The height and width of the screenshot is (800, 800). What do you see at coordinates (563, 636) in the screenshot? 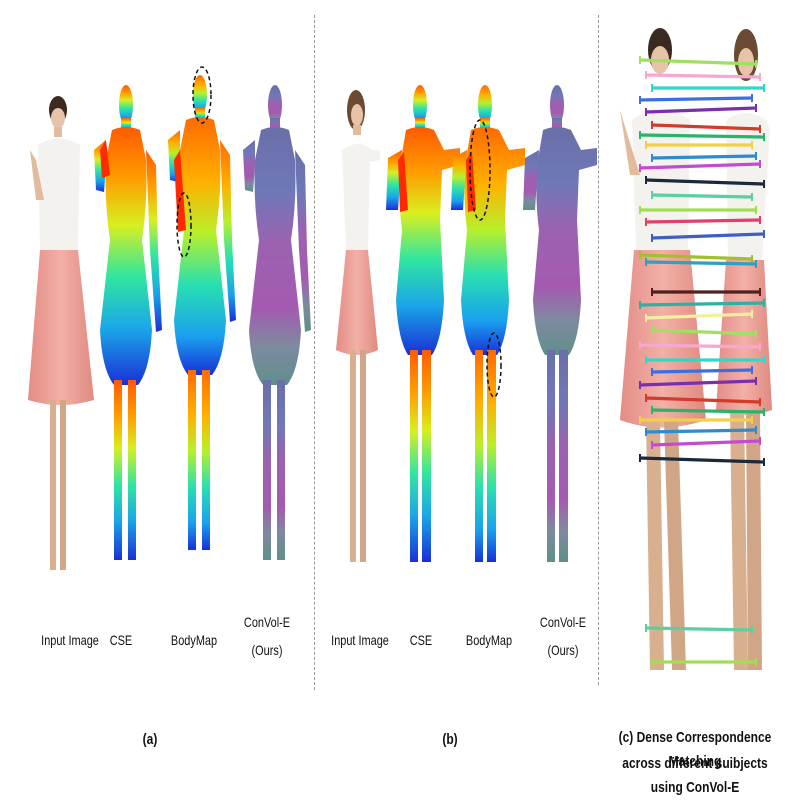
I see `label-convol-b: ConVol-E (Ours)` at bounding box center [563, 636].